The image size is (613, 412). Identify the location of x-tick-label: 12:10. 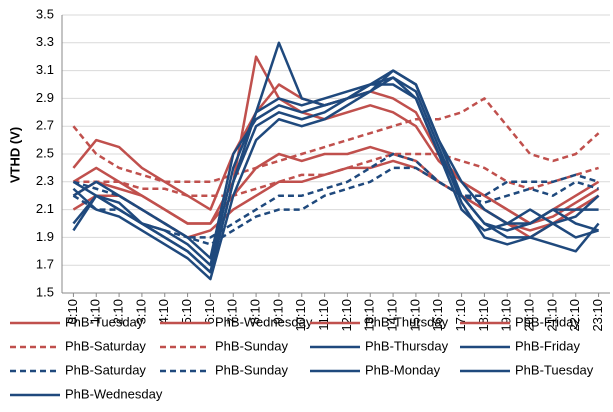
(346, 315).